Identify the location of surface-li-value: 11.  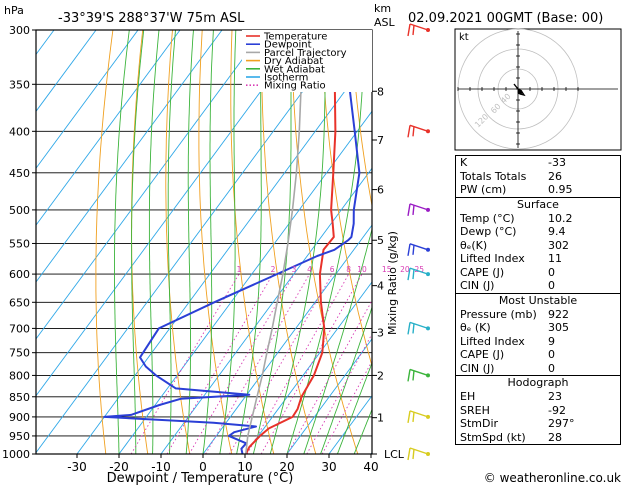
(555, 258).